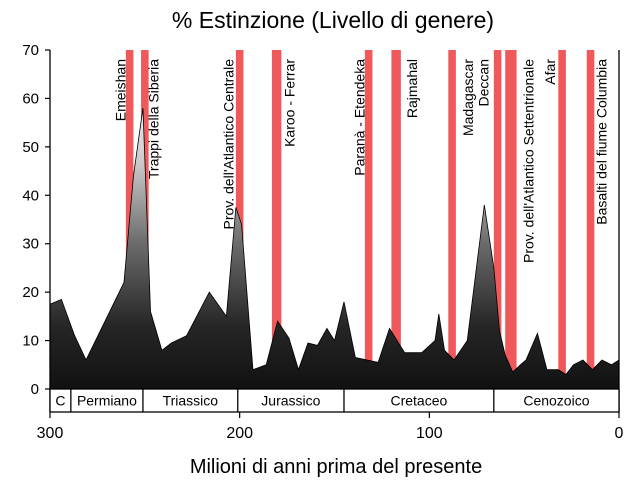 Image resolution: width=640 pixels, height=483 pixels. Describe the element at coordinates (107, 401) in the screenshot. I see `period-label: Permiano` at that location.